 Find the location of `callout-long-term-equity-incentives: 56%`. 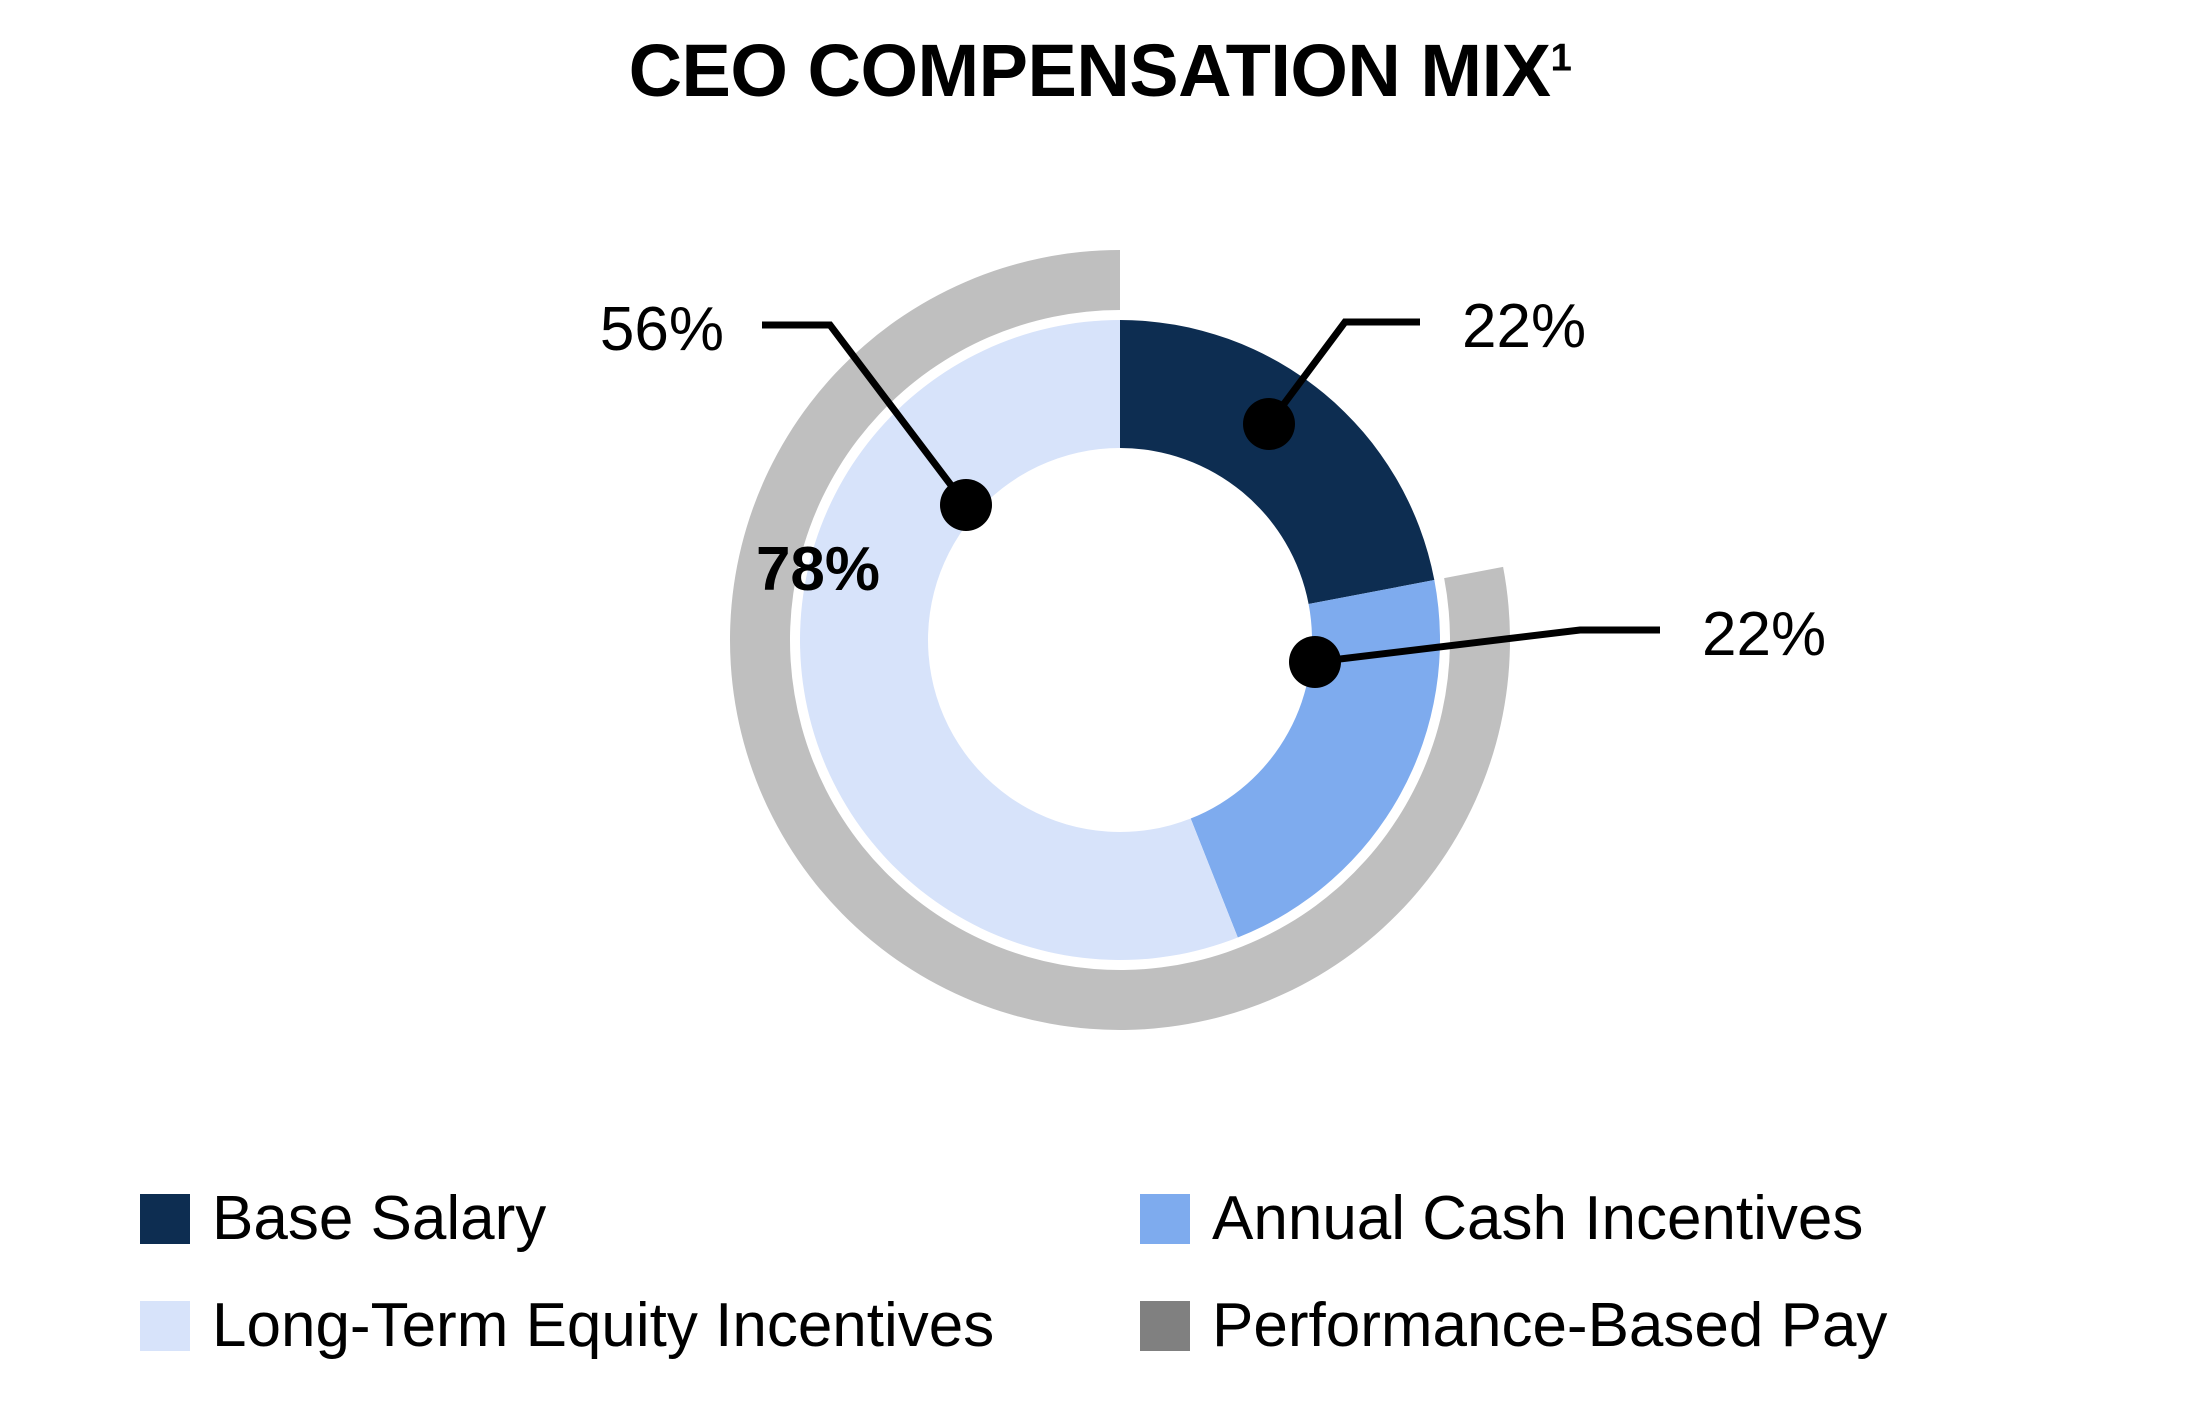

callout-long-term-equity-incentives: 56% is located at coordinates (796, 413).